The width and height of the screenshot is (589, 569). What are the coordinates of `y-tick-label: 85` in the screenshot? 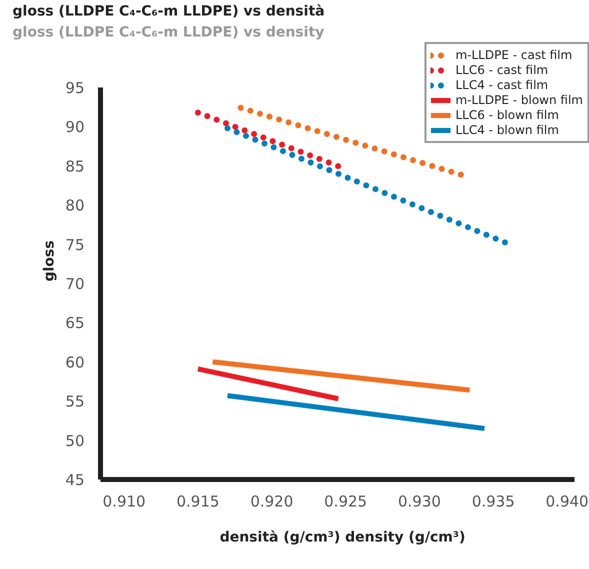 It's located at (75, 166).